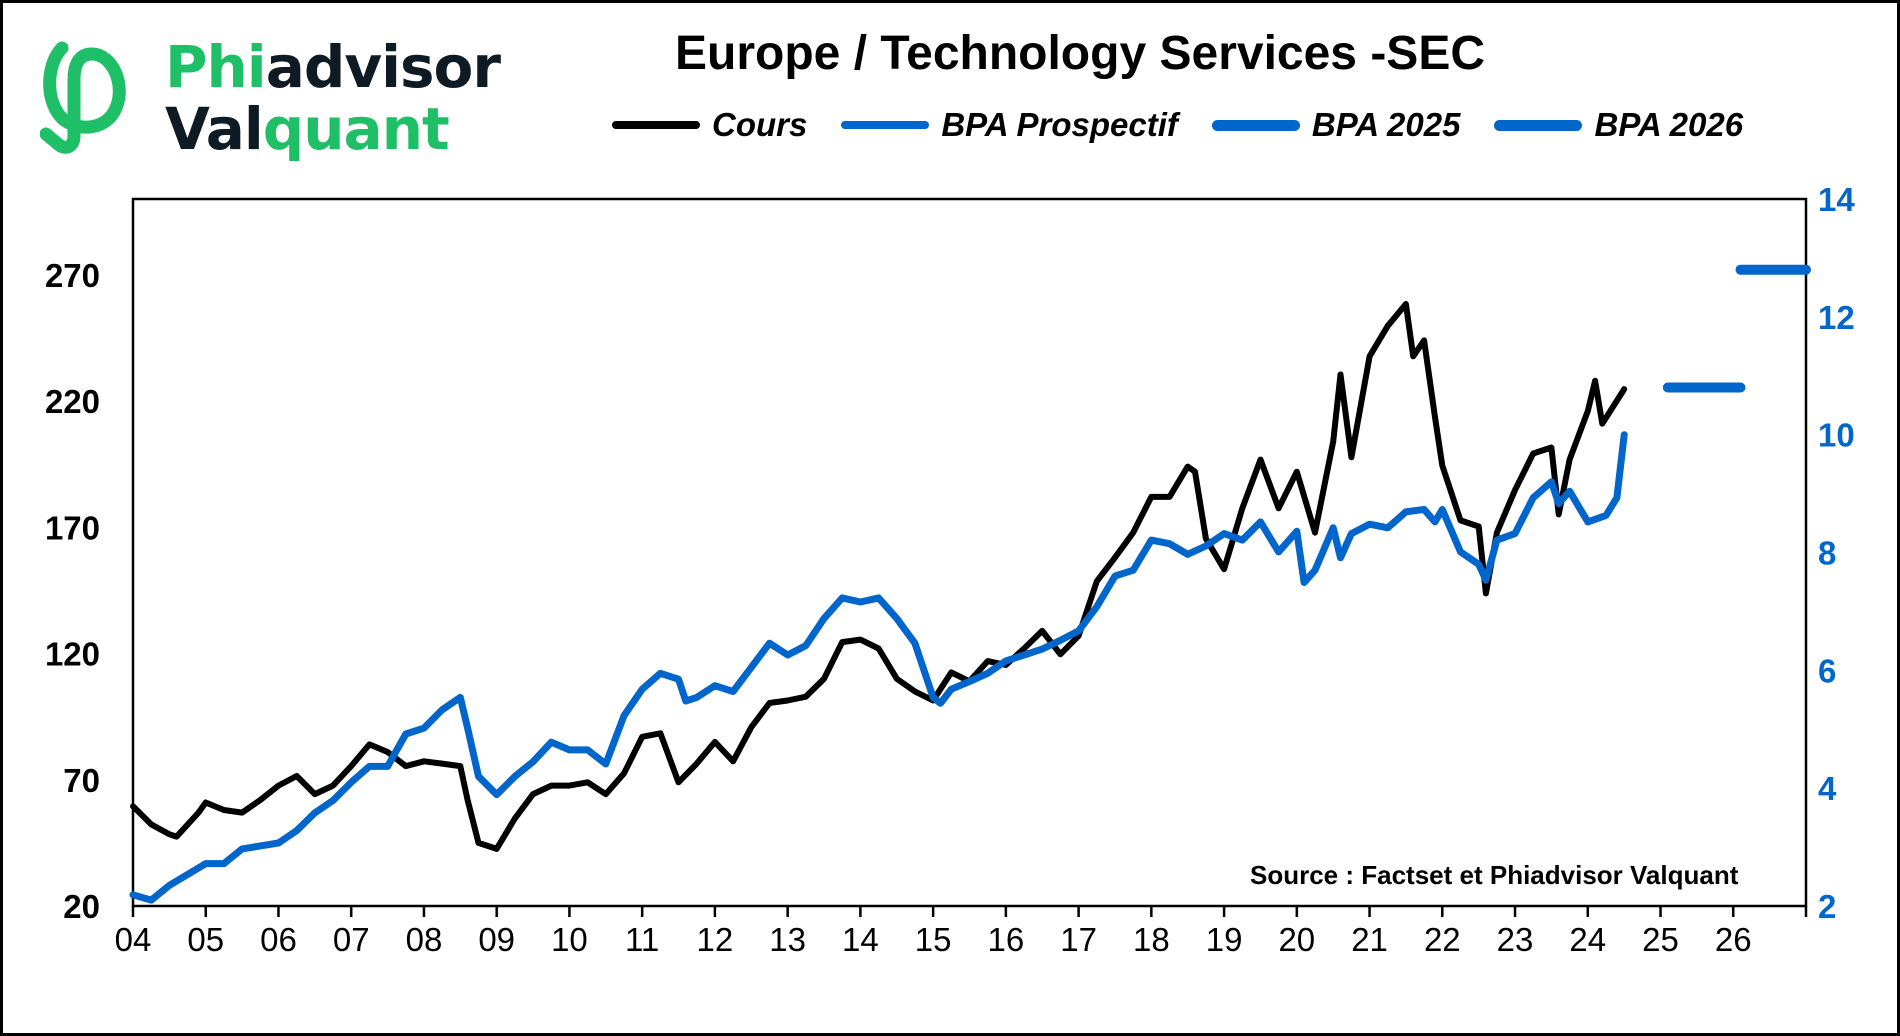 The height and width of the screenshot is (1036, 1900). I want to click on legend-item-bpa-prospectif: BPA Prospectif, so click(1009, 125).